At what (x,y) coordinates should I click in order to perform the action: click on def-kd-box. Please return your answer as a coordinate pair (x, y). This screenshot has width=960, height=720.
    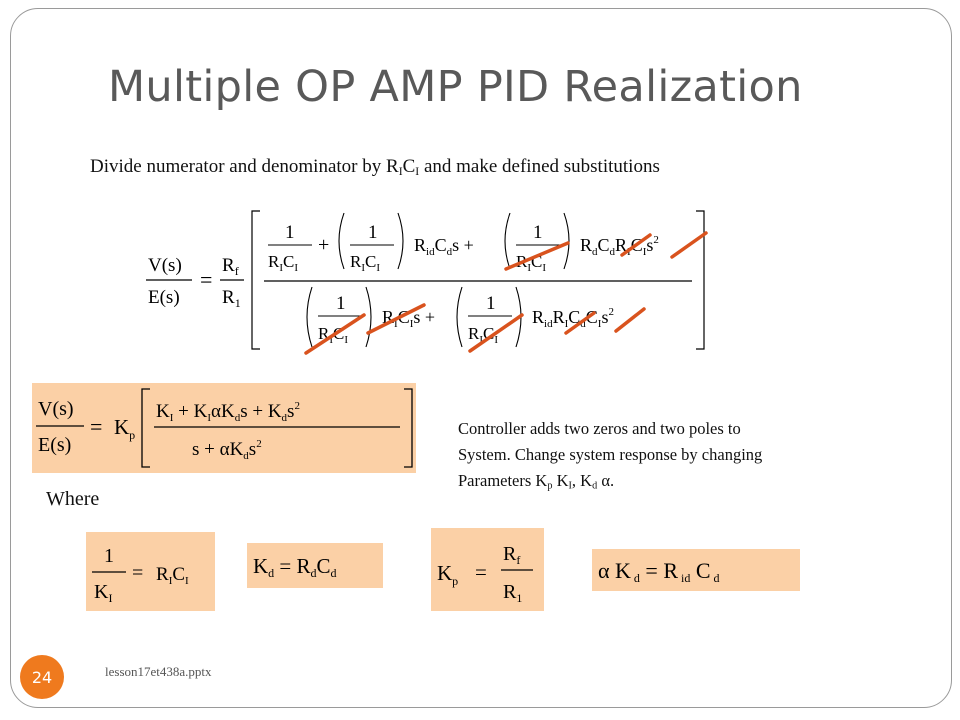
    Looking at the image, I should click on (315, 565).